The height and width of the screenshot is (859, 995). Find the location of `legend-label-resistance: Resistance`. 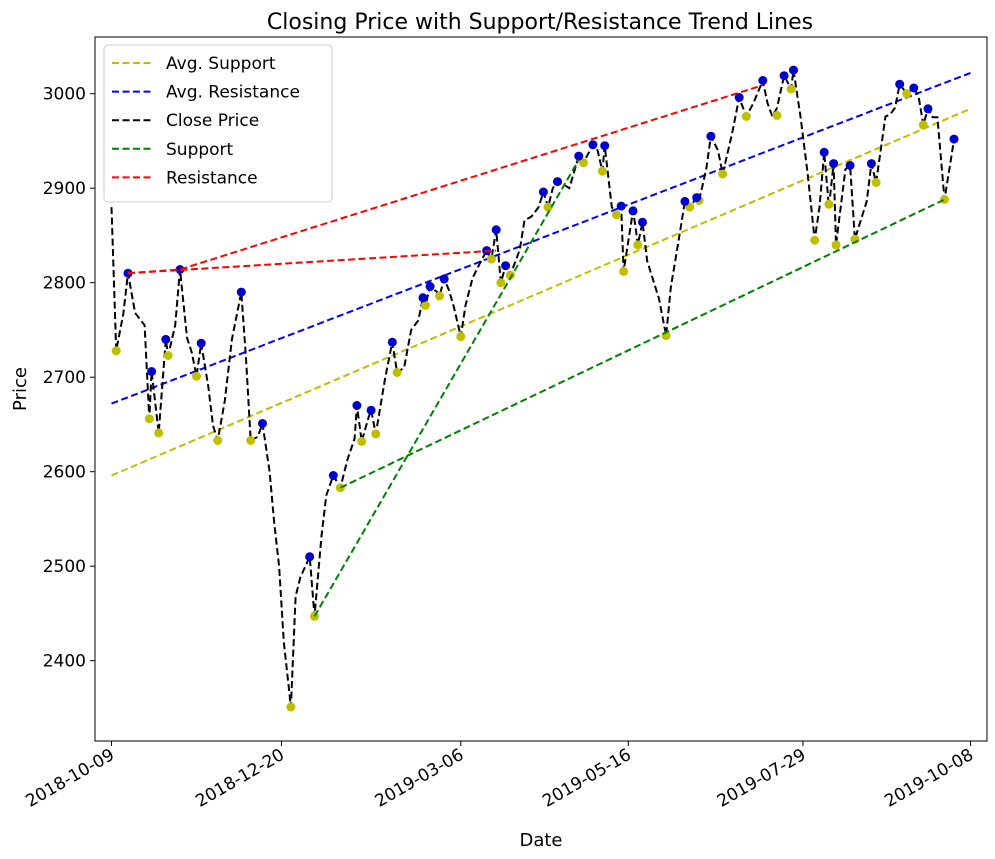

legend-label-resistance: Resistance is located at coordinates (212, 178).